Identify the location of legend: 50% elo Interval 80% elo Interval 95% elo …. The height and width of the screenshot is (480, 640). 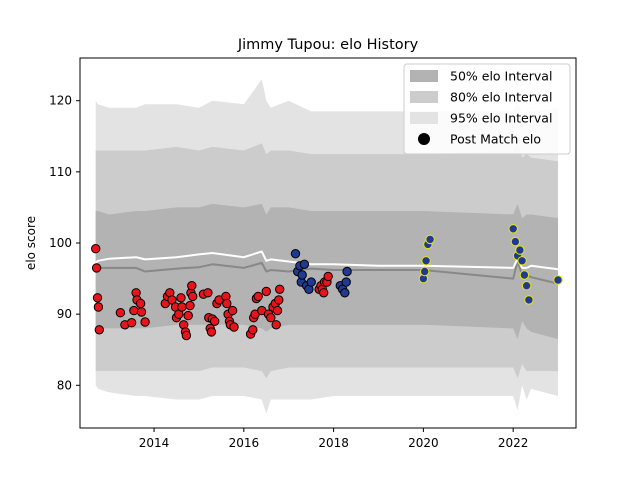
(487, 109).